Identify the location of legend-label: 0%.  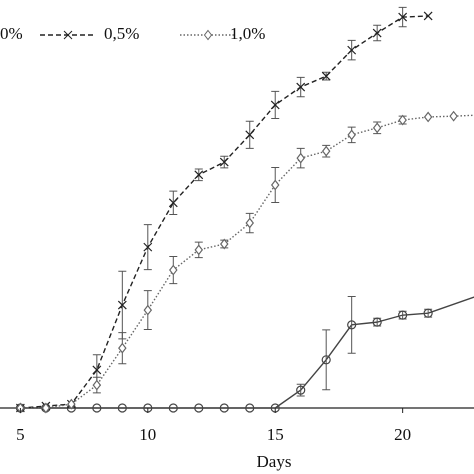
(11, 33).